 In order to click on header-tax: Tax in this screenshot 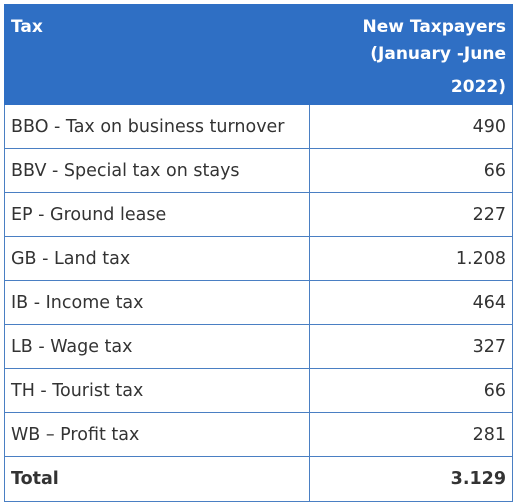, I will do `click(157, 54)`.